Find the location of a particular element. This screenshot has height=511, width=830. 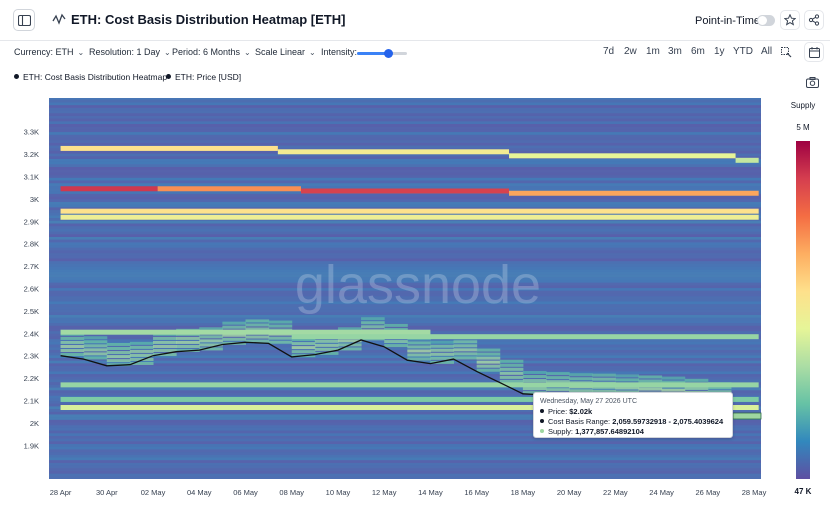

tooltip-supply-value: 1,377,857.64892104 is located at coordinates (609, 431).